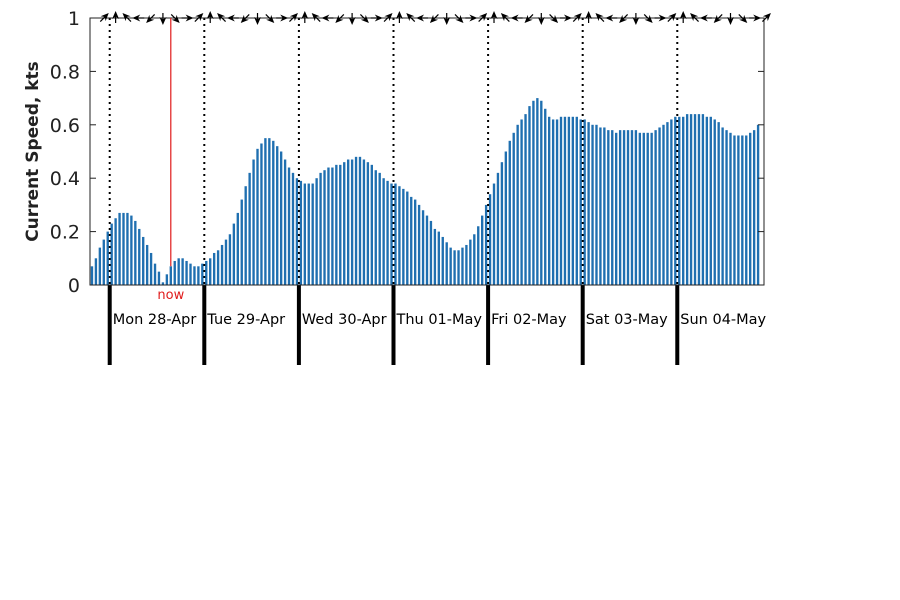 The image size is (900, 600). I want to click on day-label: Mon 28-Apr, so click(155, 320).